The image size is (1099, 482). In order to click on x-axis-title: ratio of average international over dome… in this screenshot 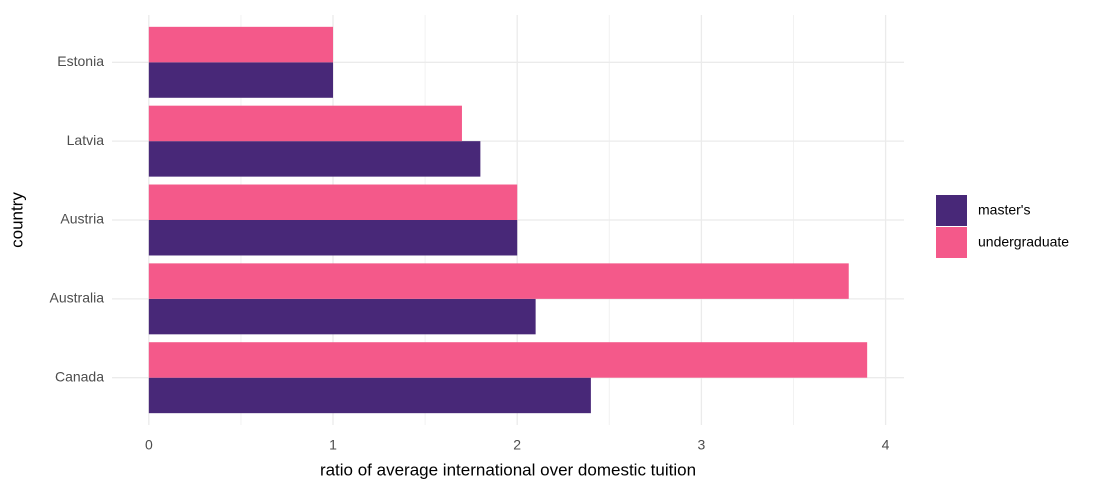, I will do `click(508, 469)`.